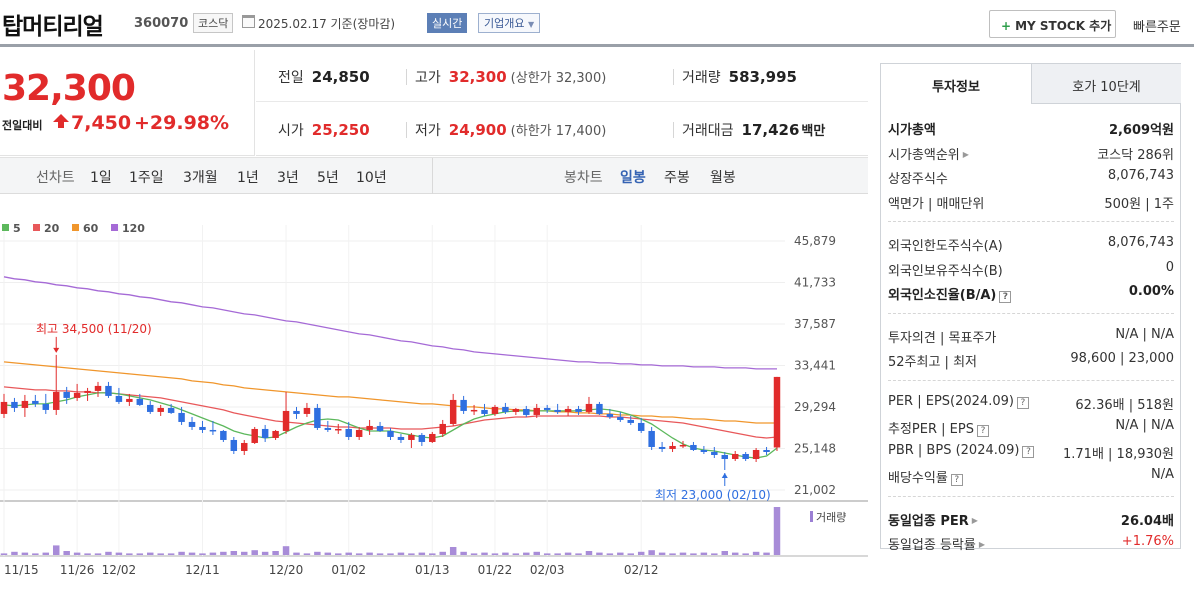  Describe the element at coordinates (288, 178) in the screenshot. I see `tab-3y: 3년` at that location.